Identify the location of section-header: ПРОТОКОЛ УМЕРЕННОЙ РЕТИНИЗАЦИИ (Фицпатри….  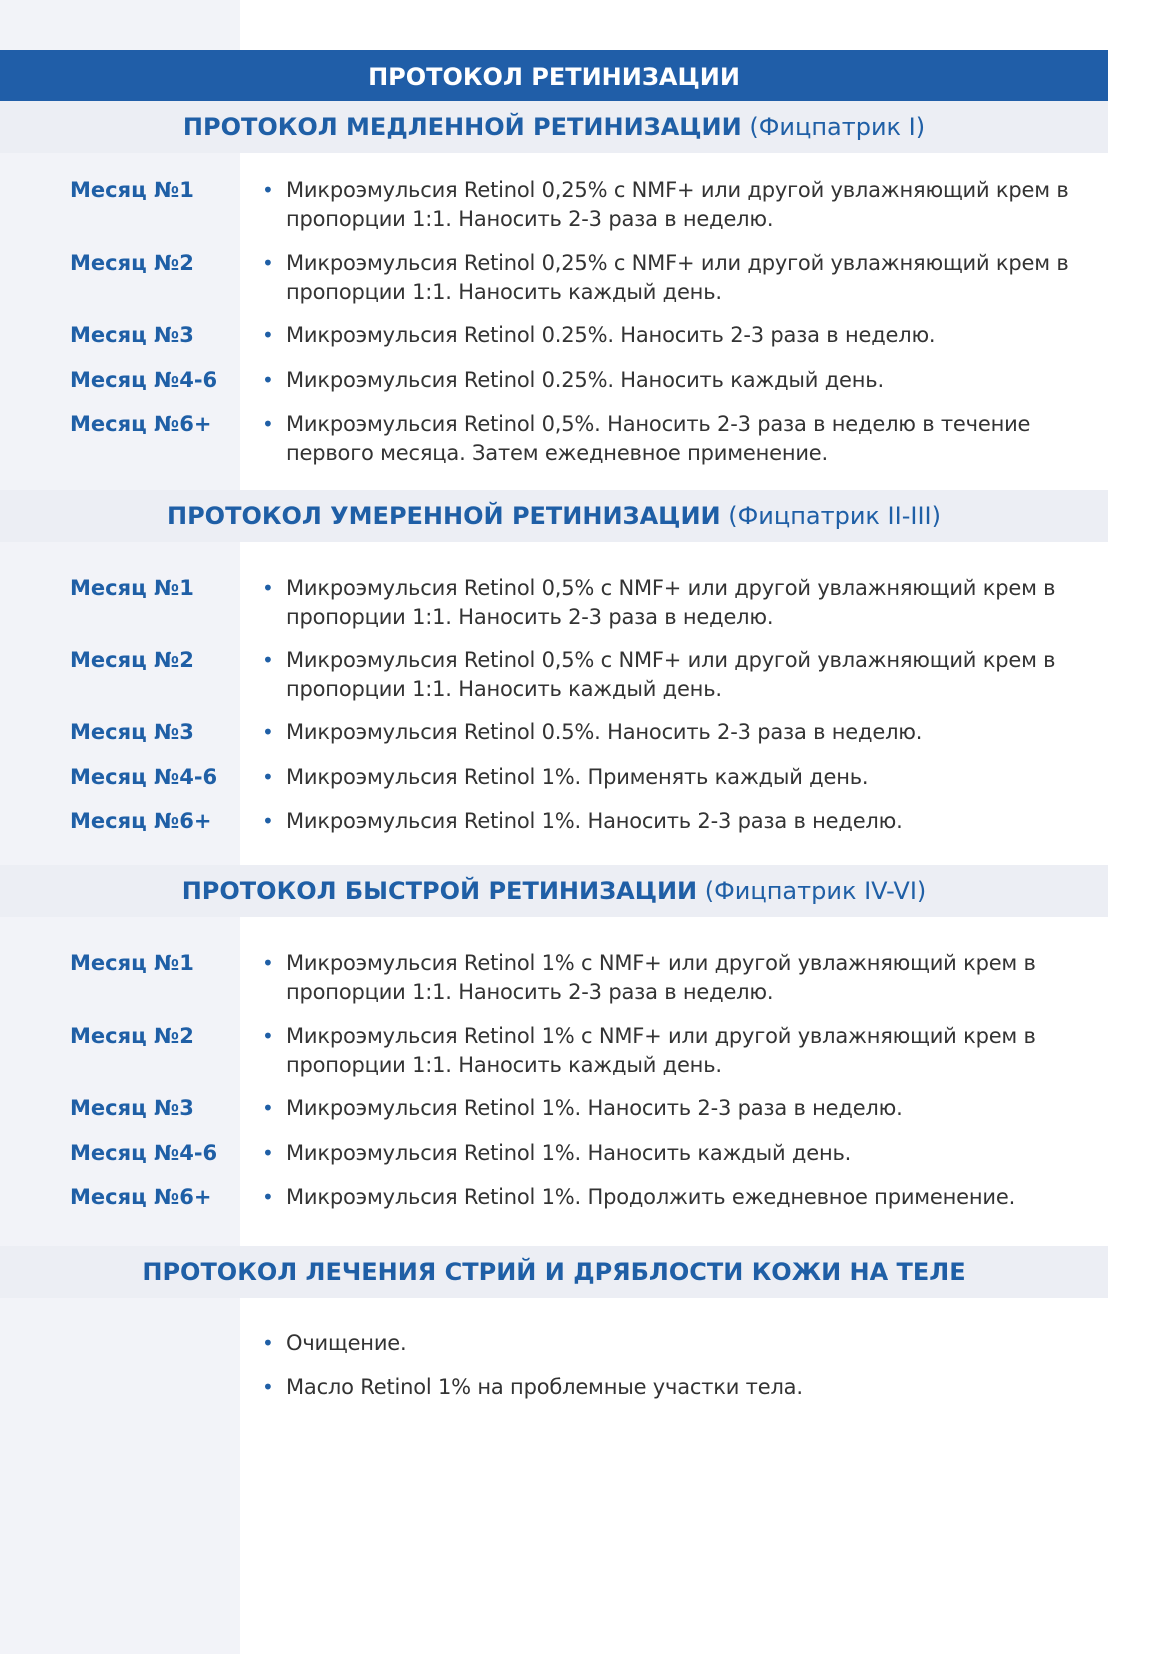
(554, 516).